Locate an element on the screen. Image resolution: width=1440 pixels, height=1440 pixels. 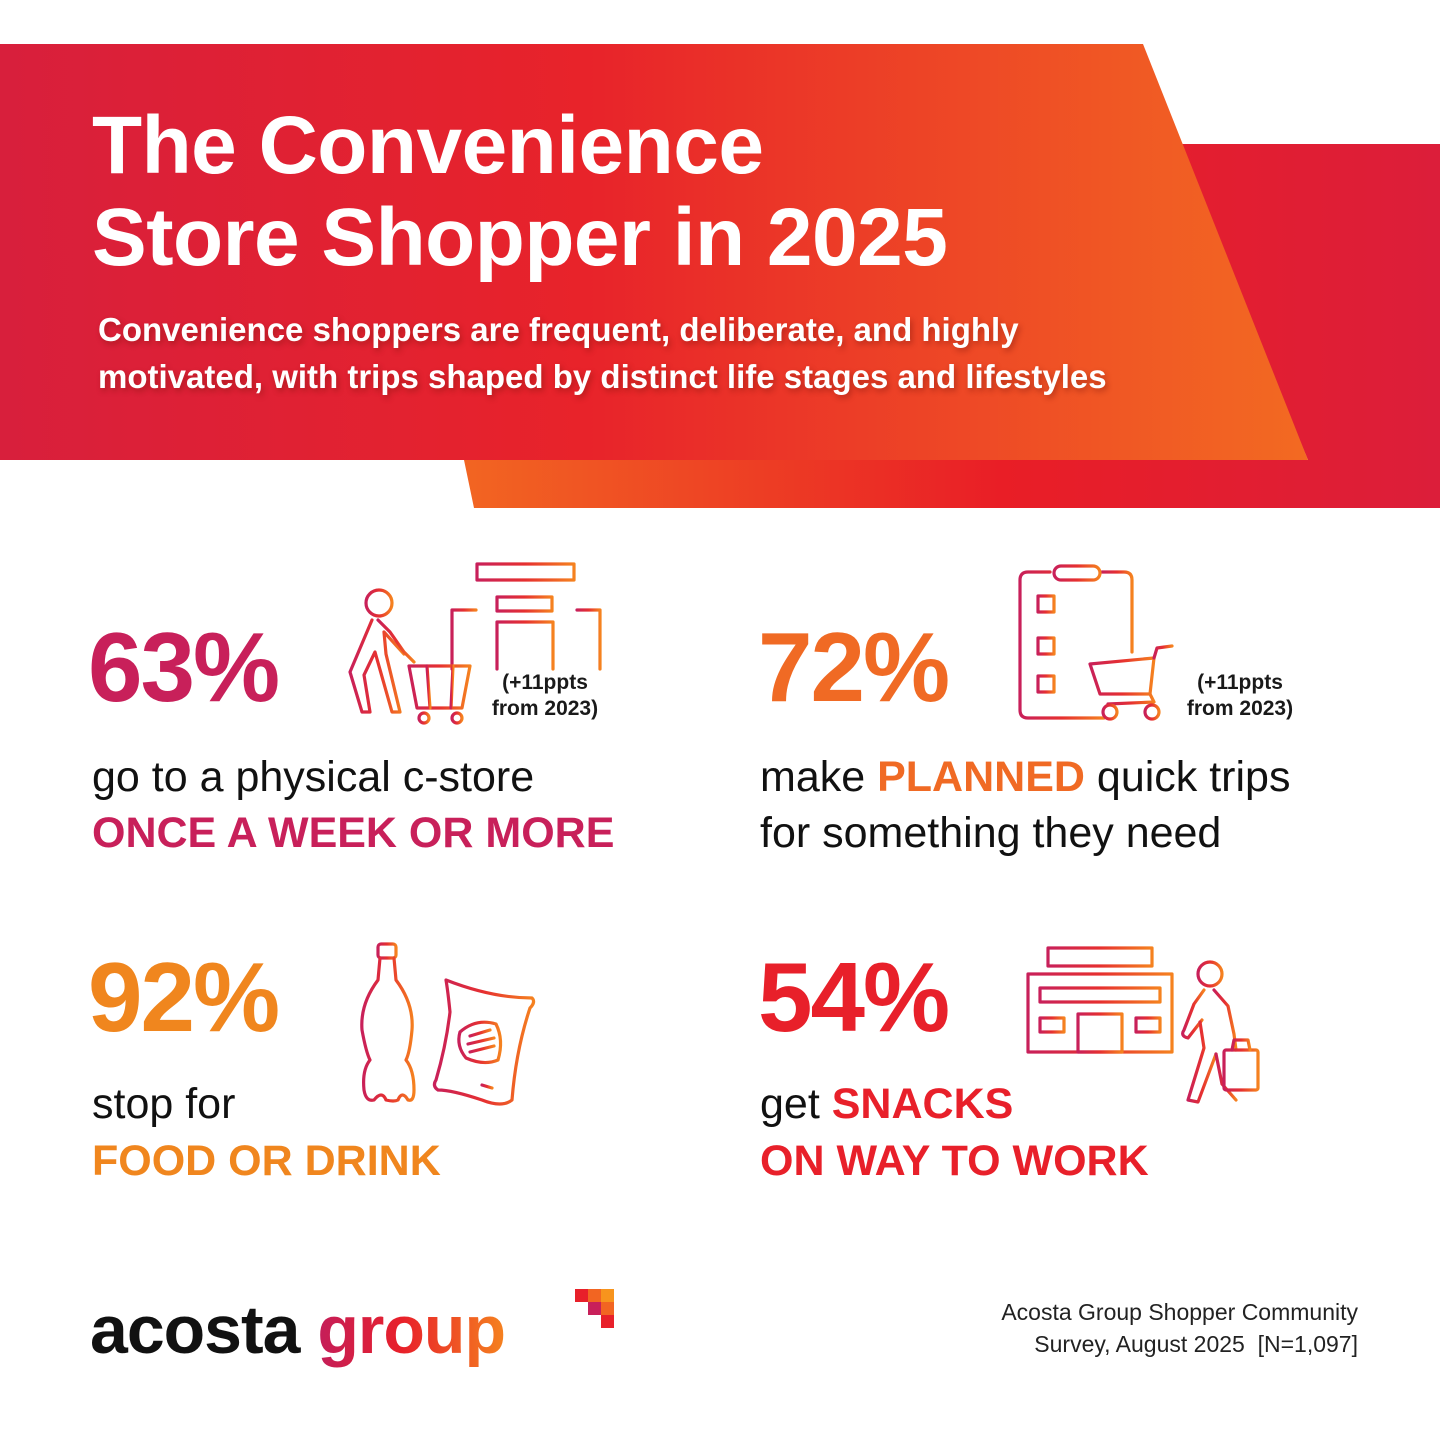
stat-highlight: ONCE A WEEK OR MORE is located at coordinates (353, 833).